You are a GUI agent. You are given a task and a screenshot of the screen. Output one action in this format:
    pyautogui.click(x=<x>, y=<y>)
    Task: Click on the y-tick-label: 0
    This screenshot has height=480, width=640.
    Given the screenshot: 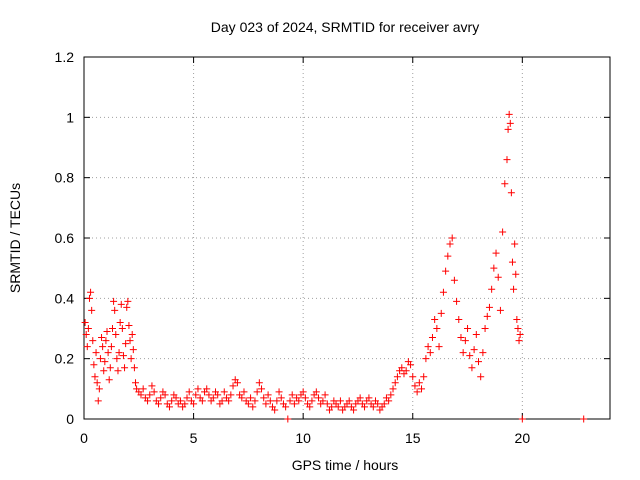 What is the action you would take?
    pyautogui.click(x=70, y=419)
    